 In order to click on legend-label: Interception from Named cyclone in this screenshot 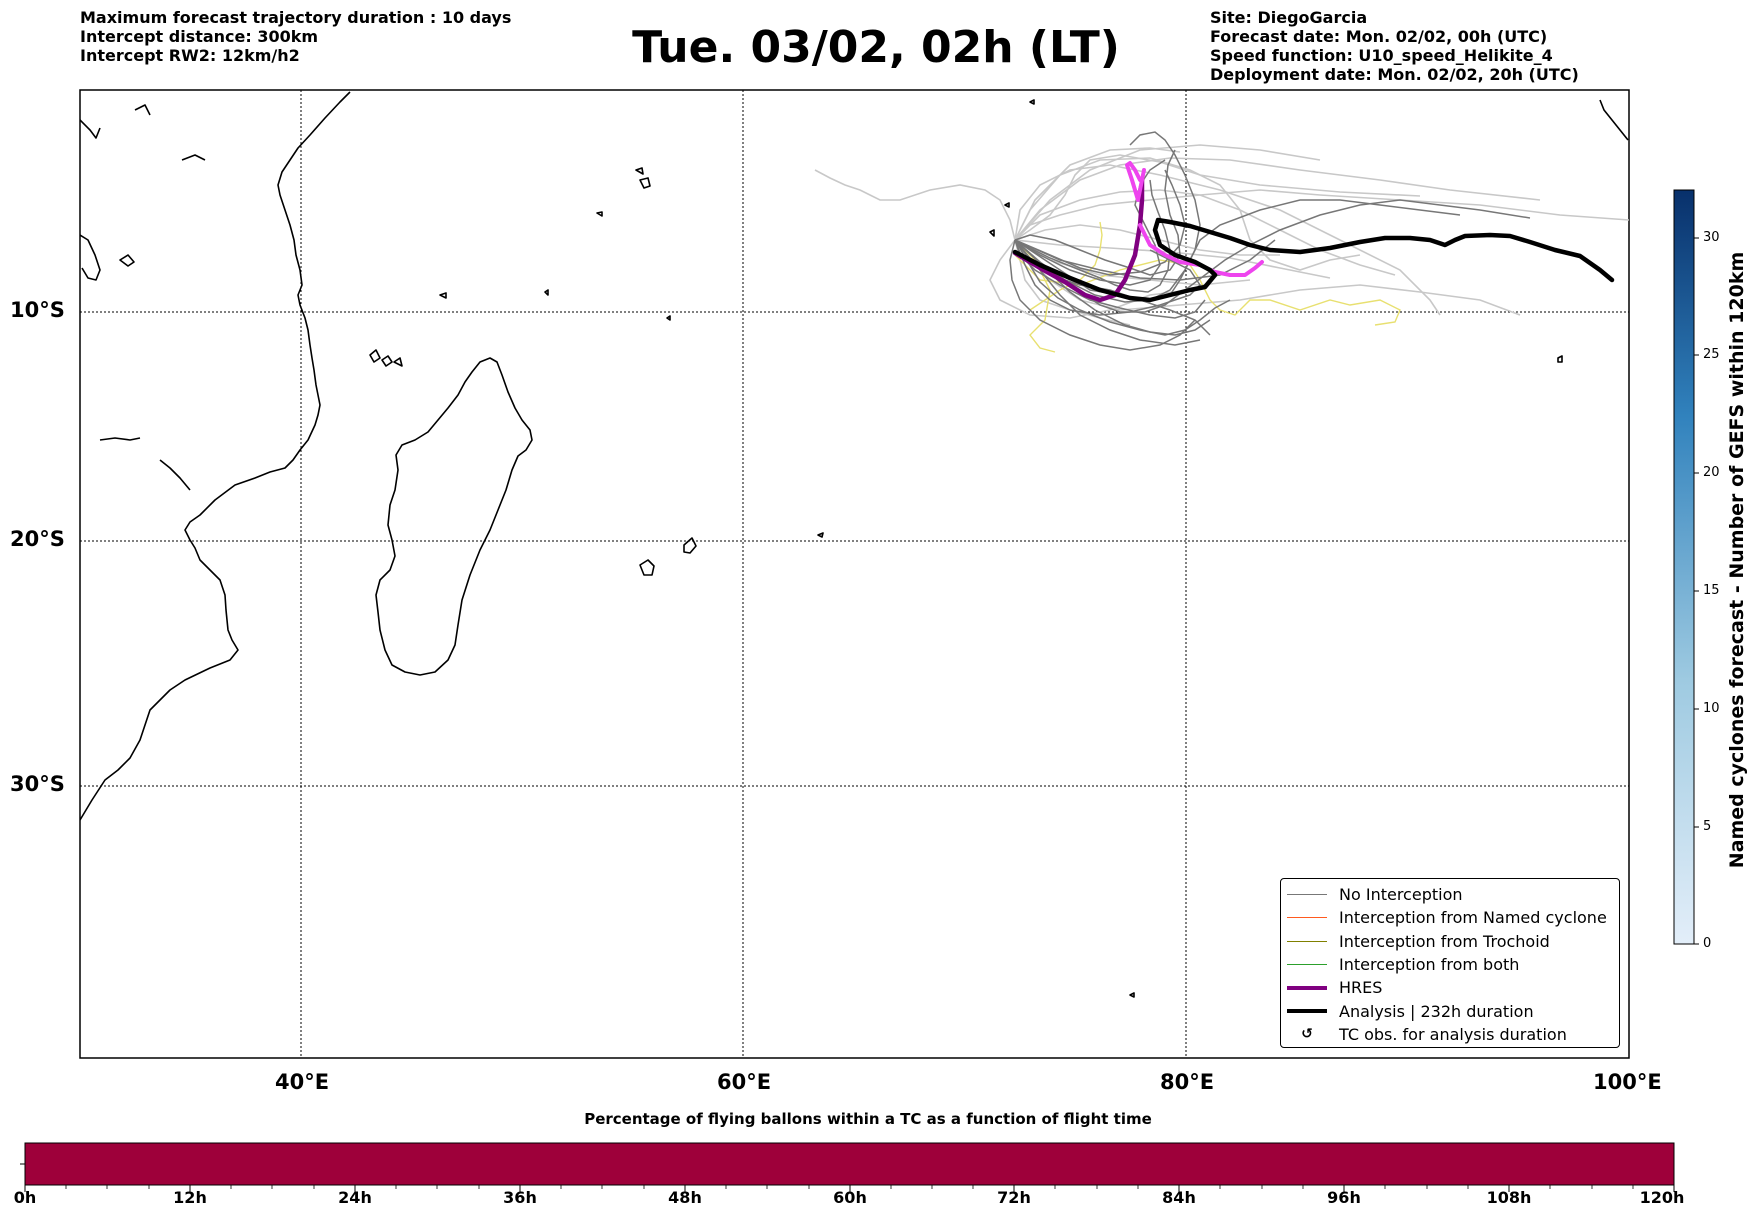, I will do `click(1473, 918)`.